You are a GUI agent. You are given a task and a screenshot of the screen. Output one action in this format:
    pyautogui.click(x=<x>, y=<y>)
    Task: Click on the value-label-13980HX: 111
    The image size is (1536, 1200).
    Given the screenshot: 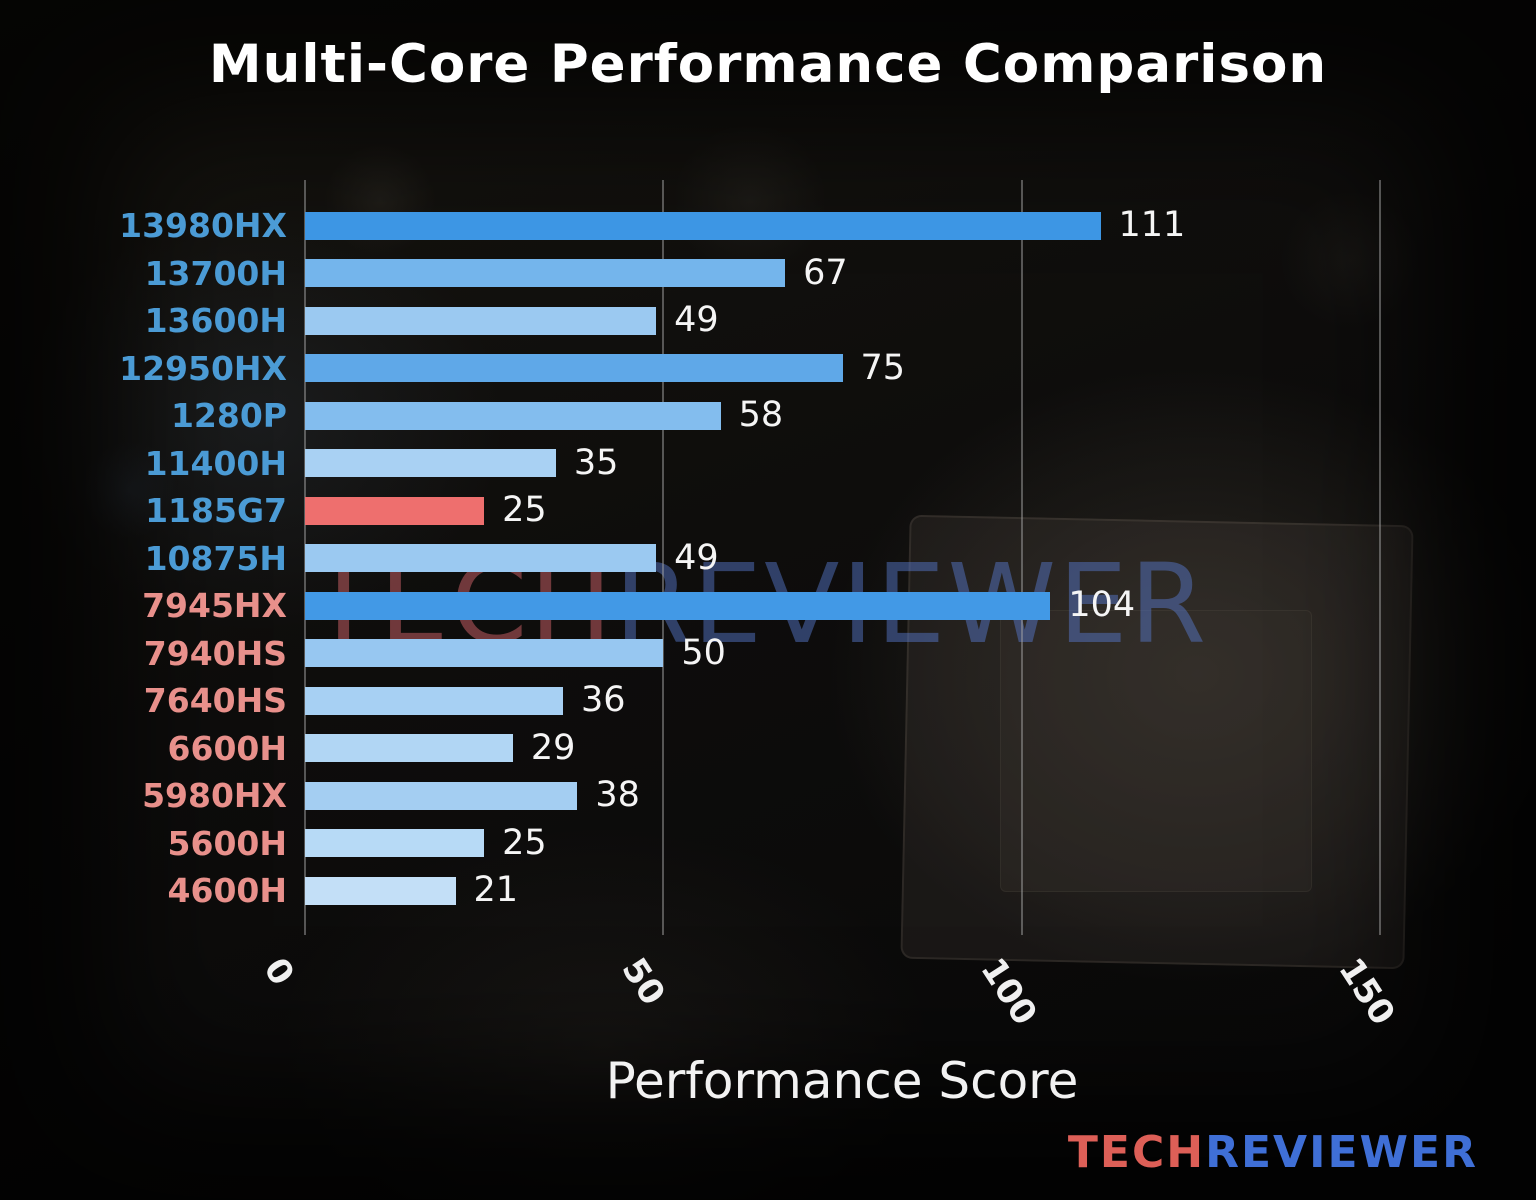 What is the action you would take?
    pyautogui.click(x=1152, y=225)
    